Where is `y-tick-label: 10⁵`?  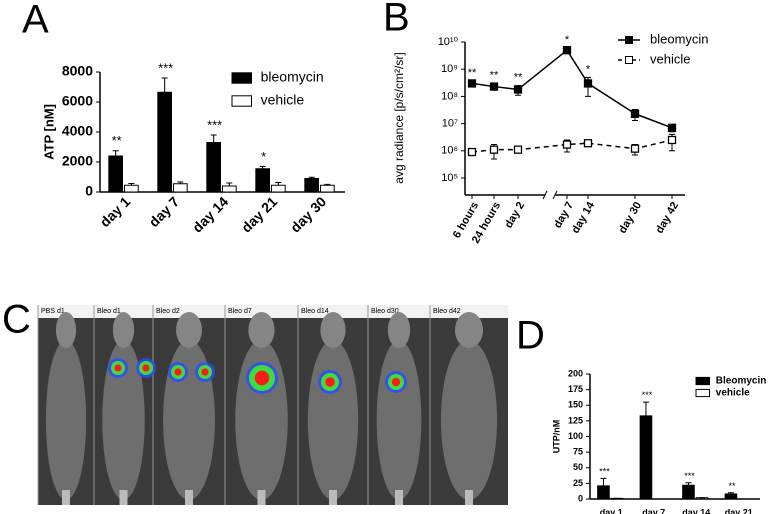 y-tick-label: 10⁵ is located at coordinates (449, 178).